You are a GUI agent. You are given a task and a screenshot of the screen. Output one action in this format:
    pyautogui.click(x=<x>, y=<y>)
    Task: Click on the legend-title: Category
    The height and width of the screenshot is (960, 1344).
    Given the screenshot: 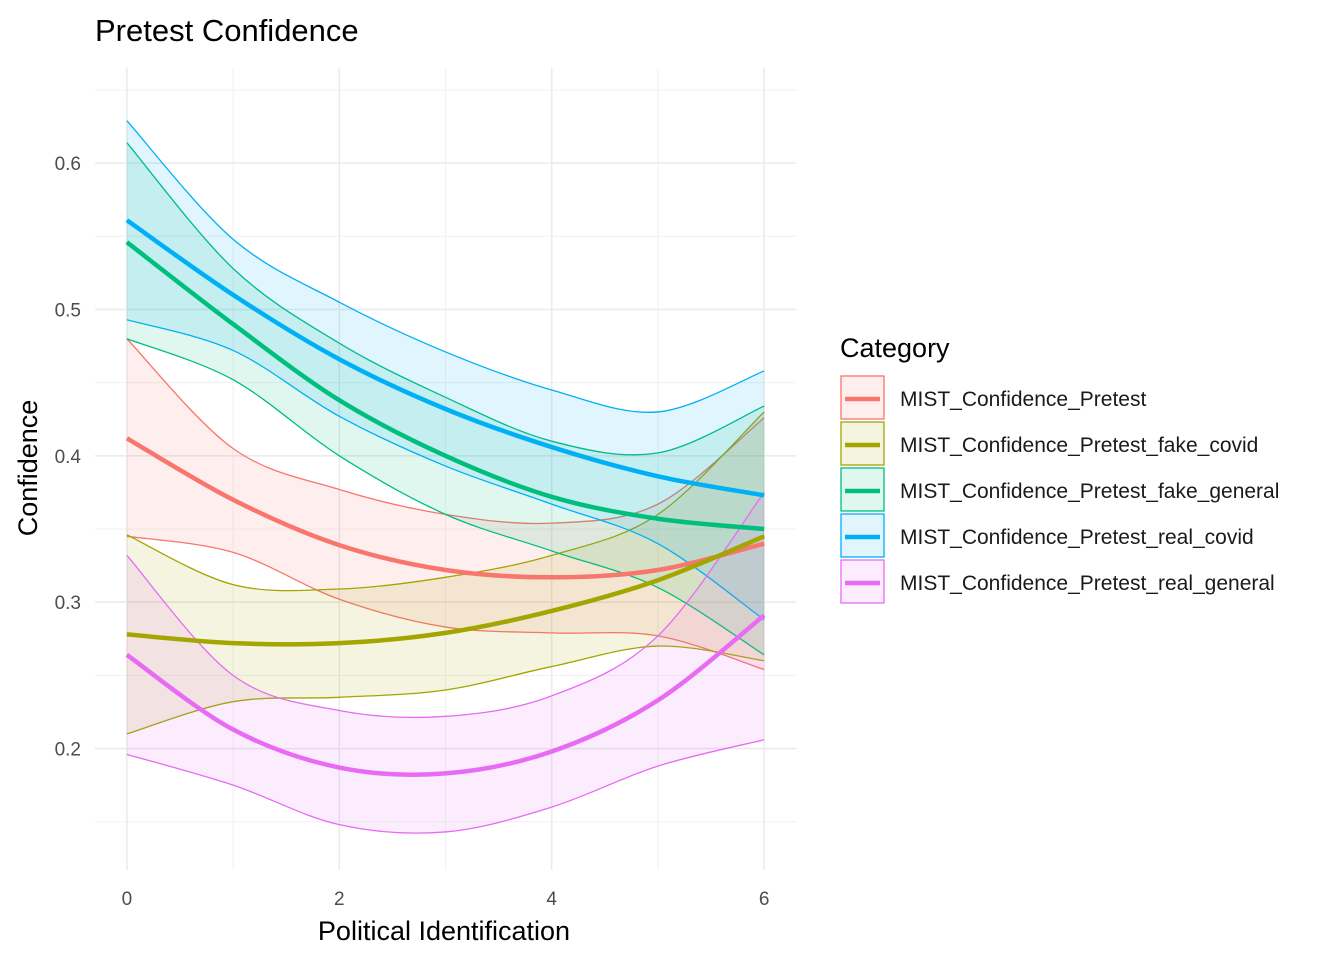 What is the action you would take?
    pyautogui.click(x=895, y=348)
    